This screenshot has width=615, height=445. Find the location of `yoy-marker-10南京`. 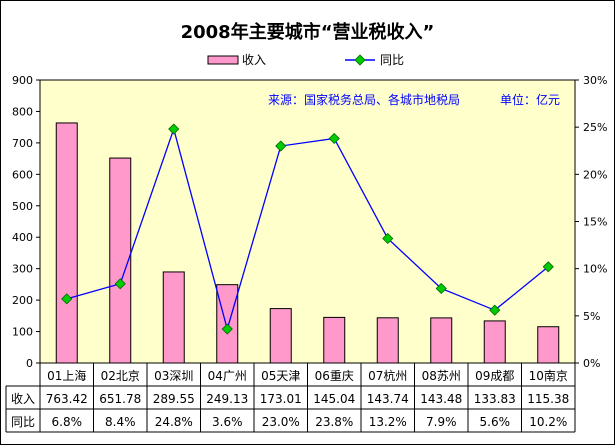

yoy-marker-10南京 is located at coordinates (548, 267).